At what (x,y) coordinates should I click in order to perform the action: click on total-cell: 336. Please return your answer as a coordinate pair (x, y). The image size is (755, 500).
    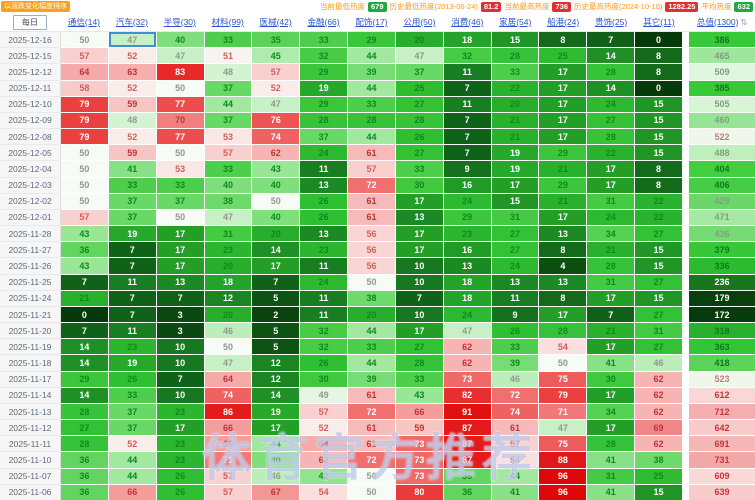
    Looking at the image, I should click on (722, 266).